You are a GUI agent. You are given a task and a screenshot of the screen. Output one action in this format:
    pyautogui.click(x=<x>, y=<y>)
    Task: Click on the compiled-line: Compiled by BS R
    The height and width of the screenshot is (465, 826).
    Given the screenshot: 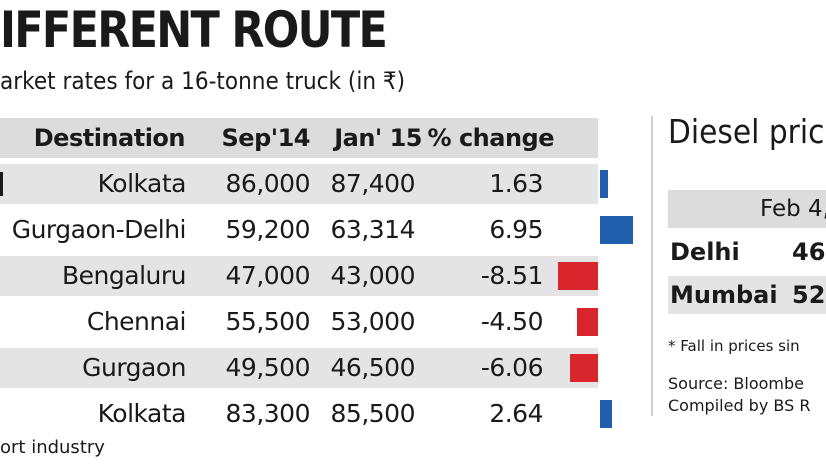 What is the action you would take?
    pyautogui.click(x=739, y=405)
    